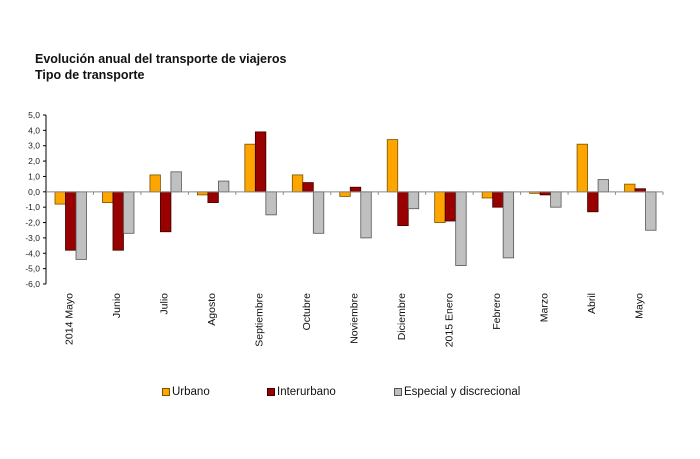 The width and height of the screenshot is (700, 459). I want to click on x-category-label: Febrero, so click(497, 311).